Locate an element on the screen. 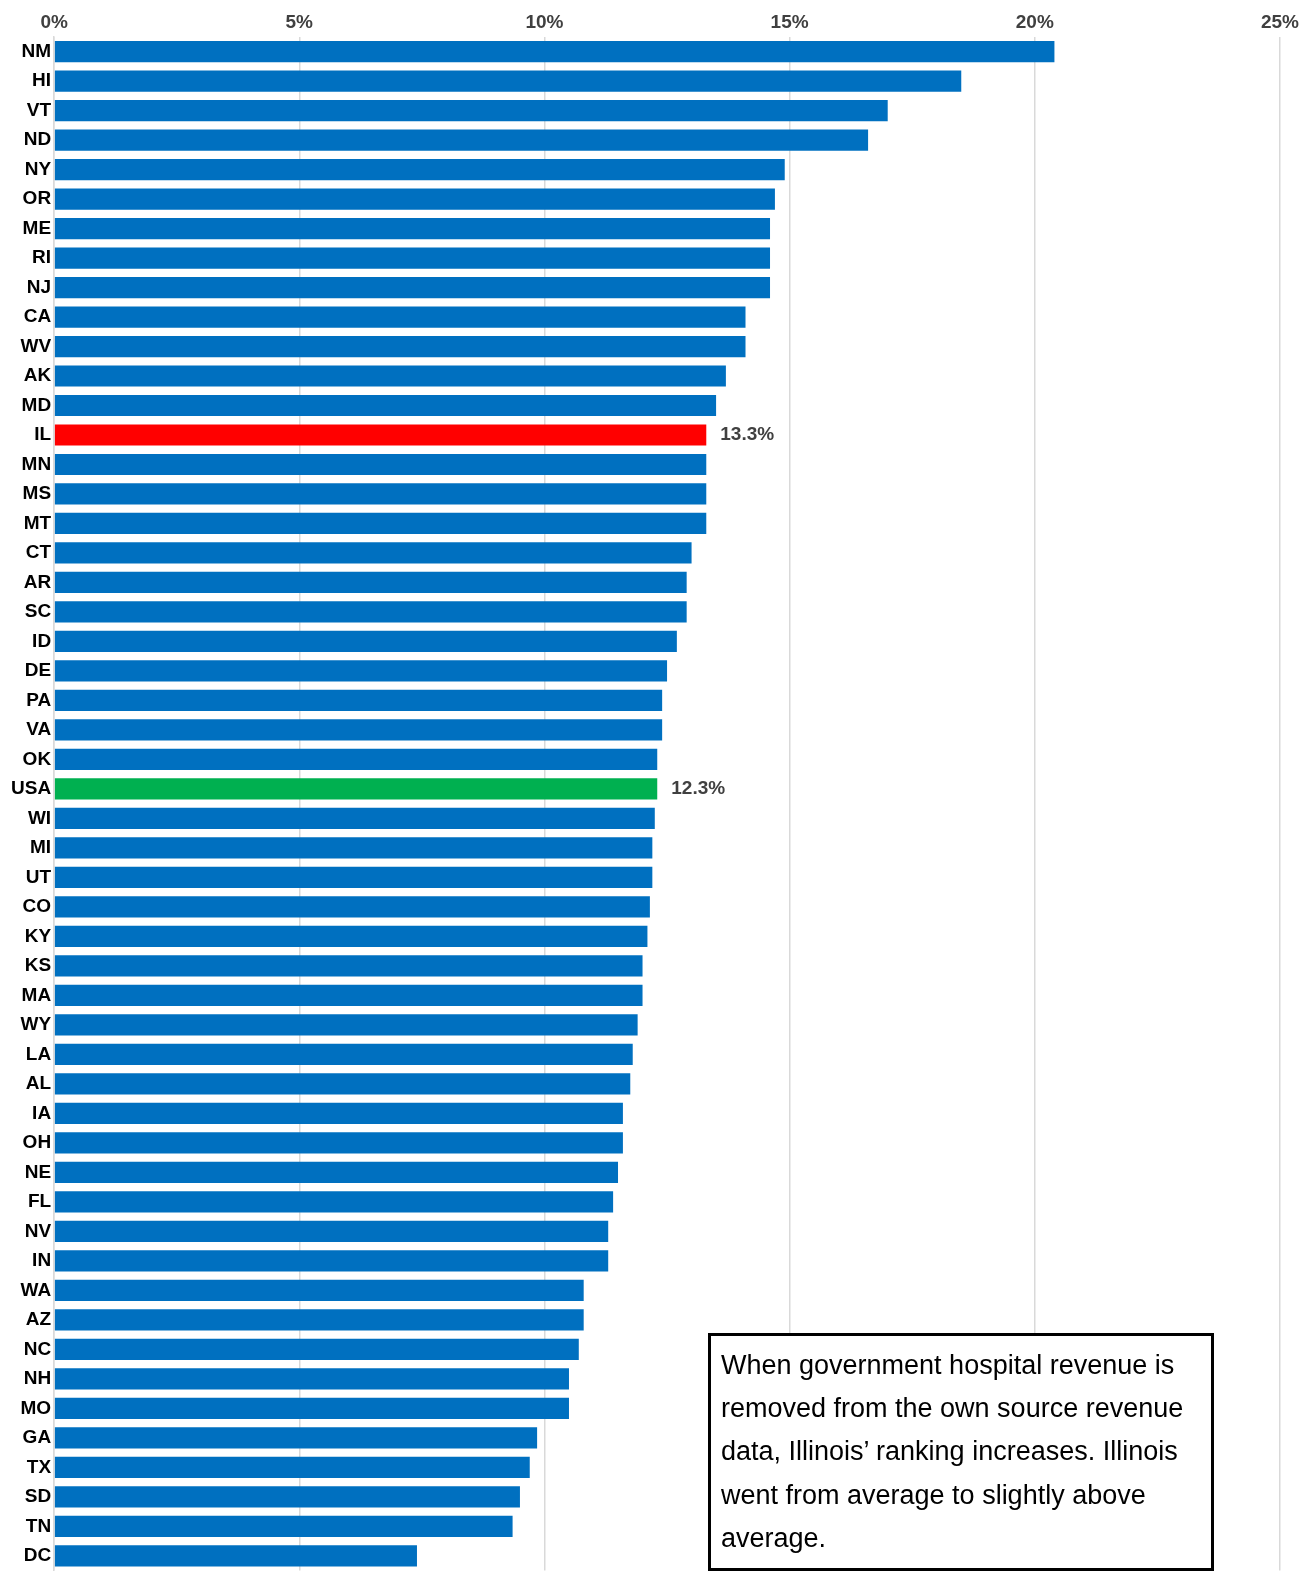  y-tick-label: DC is located at coordinates (37, 1555).